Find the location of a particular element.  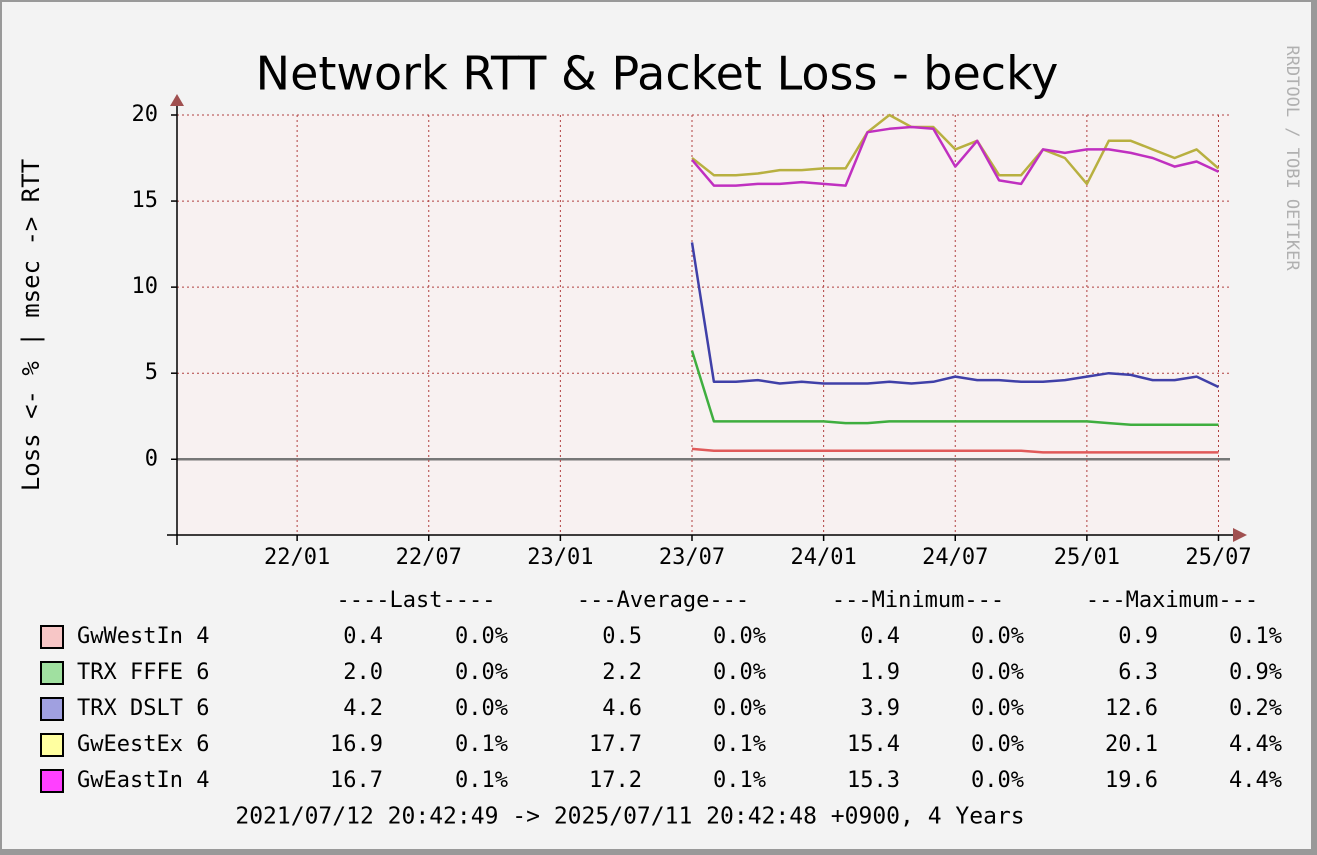

x-tick-label: 22/01 is located at coordinates (297, 557).